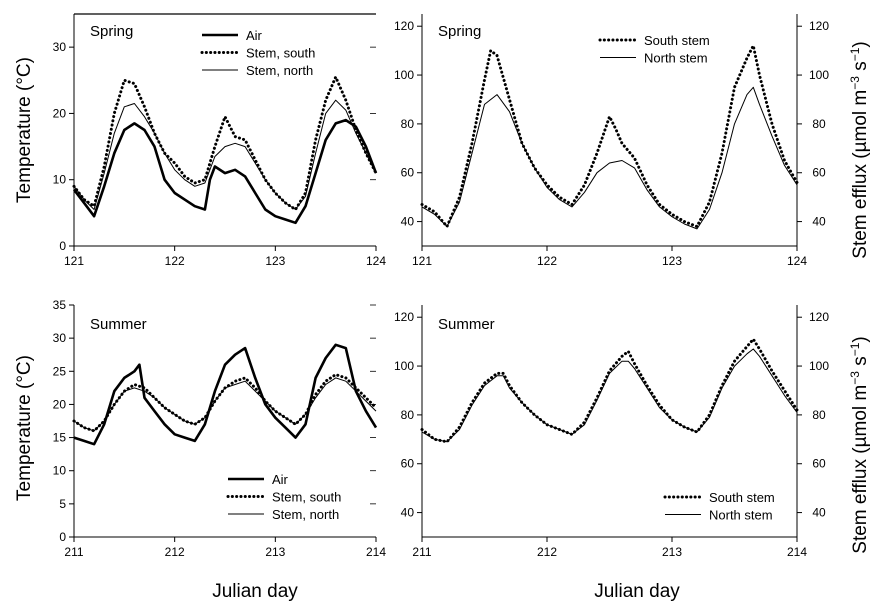 The width and height of the screenshot is (874, 606). Describe the element at coordinates (860, 44) in the screenshot. I see `right-ylabel-top-suffix: )` at that location.